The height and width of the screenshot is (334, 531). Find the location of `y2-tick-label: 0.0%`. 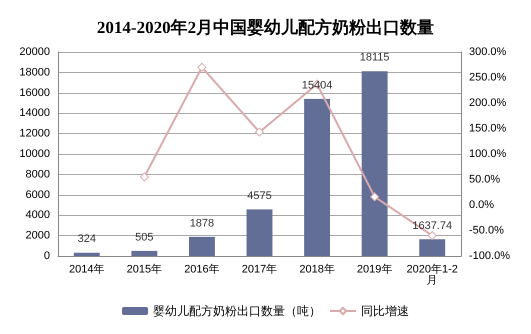

y2-tick-label: 0.0% is located at coordinates (481, 205).